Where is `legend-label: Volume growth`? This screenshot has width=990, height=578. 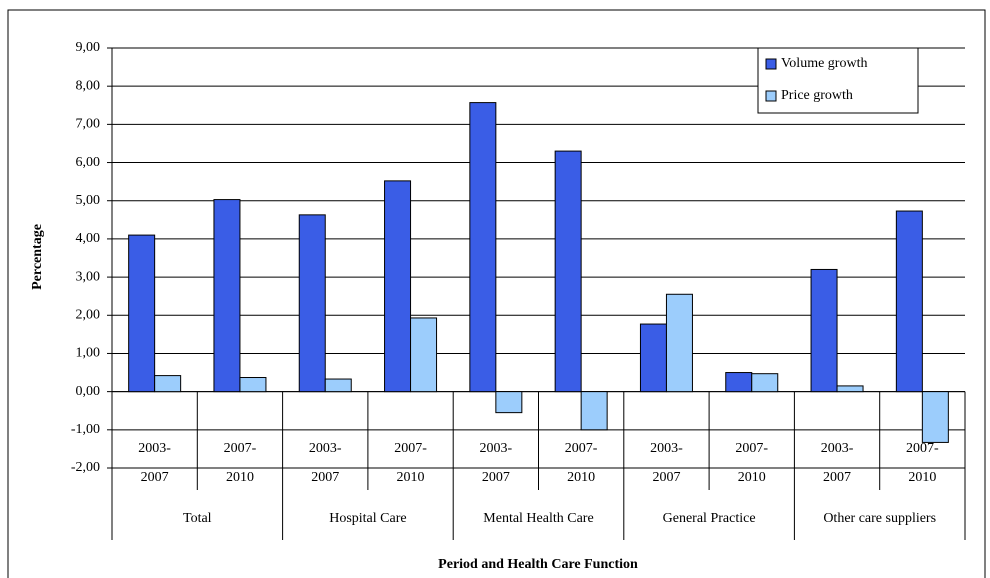
legend-label: Volume growth is located at coordinates (824, 63).